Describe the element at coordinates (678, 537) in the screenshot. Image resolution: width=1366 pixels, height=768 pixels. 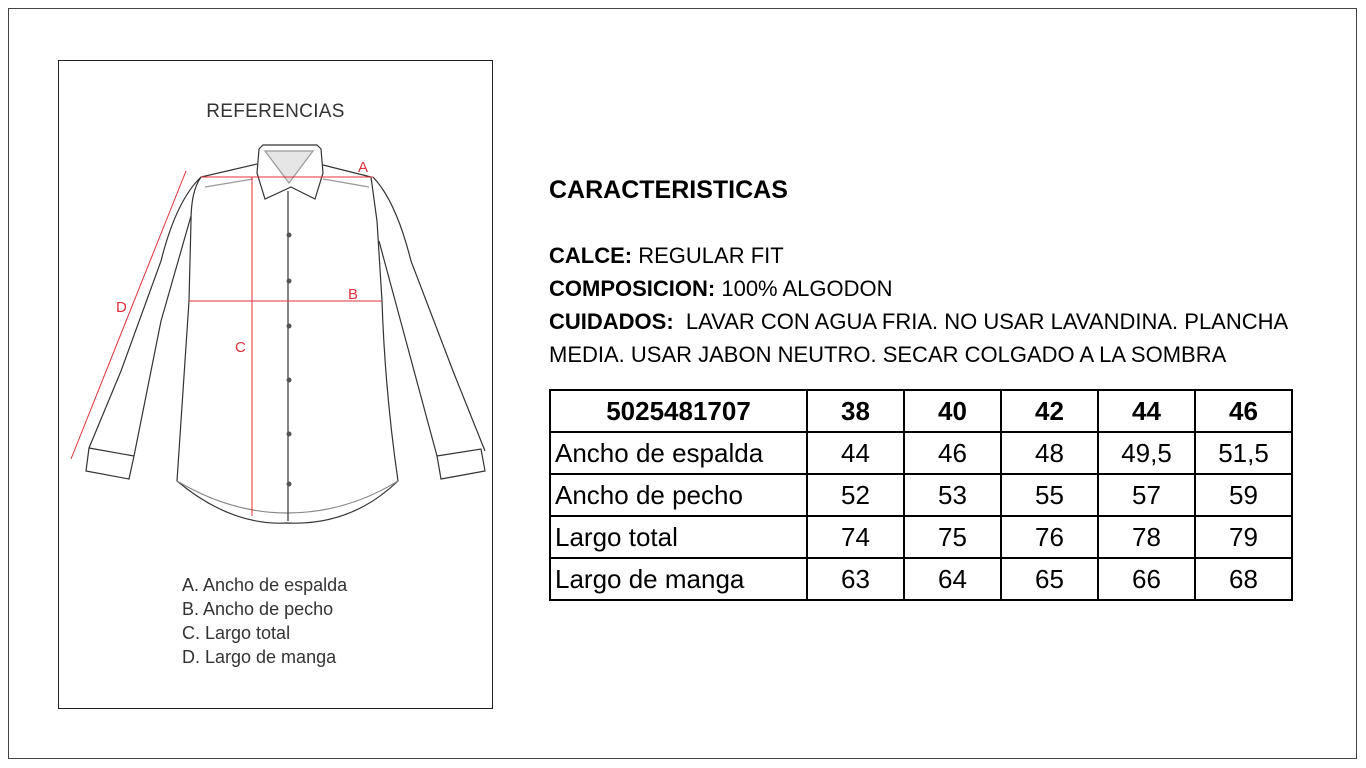
I see `row-label: Largo total` at that location.